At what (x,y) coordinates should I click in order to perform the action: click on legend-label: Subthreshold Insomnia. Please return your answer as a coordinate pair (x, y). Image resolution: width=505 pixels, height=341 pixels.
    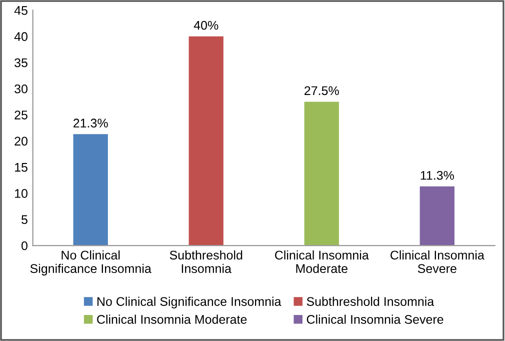
    Looking at the image, I should click on (370, 301).